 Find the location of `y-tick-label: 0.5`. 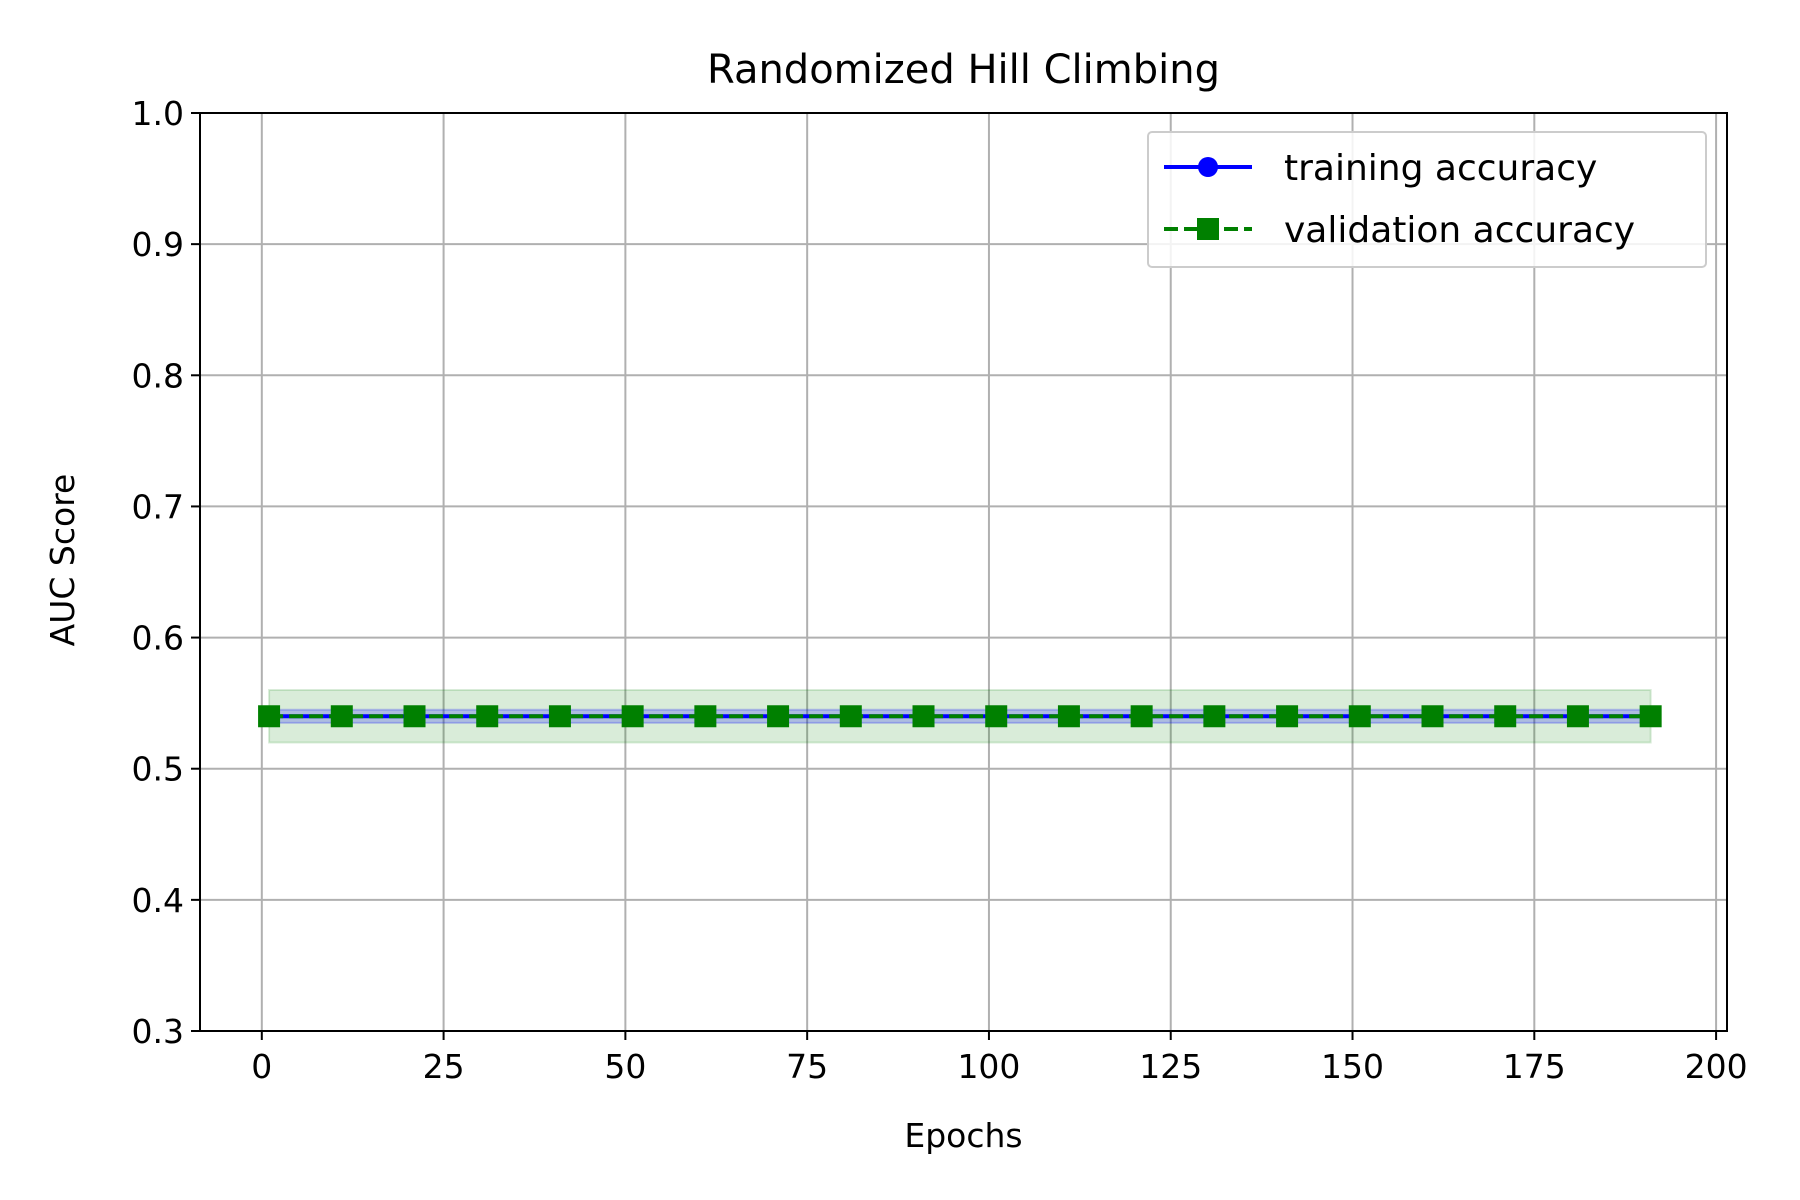

y-tick-label: 0.5 is located at coordinates (158, 769).